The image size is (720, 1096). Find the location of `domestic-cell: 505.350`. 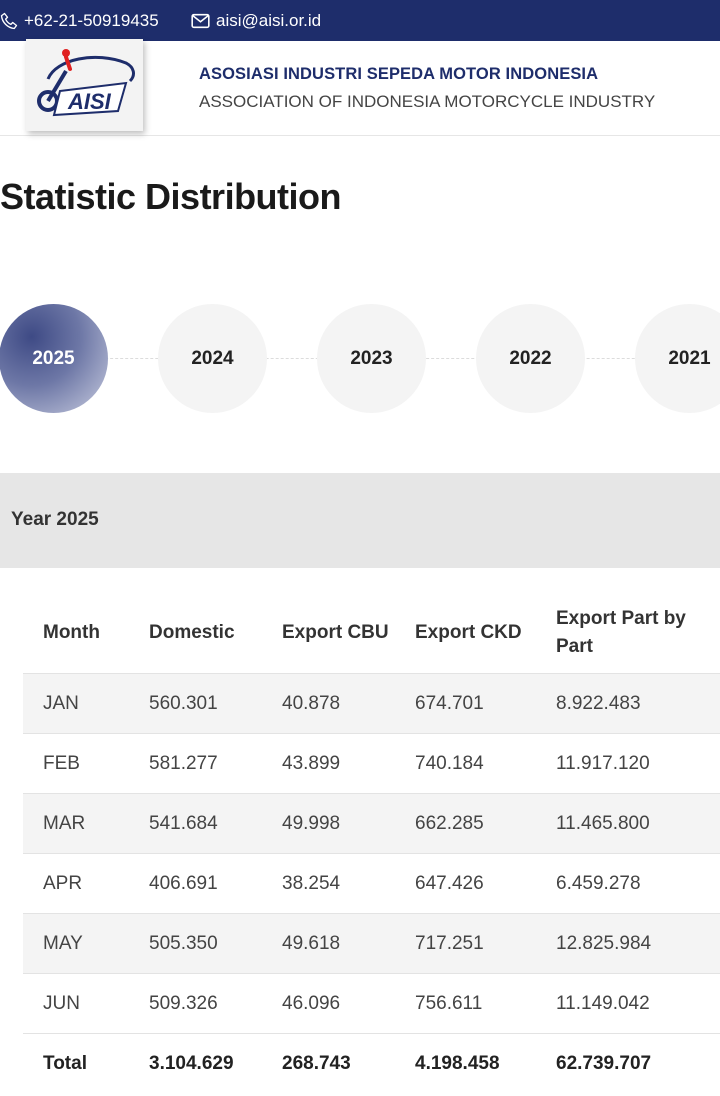

domestic-cell: 505.350 is located at coordinates (183, 943).